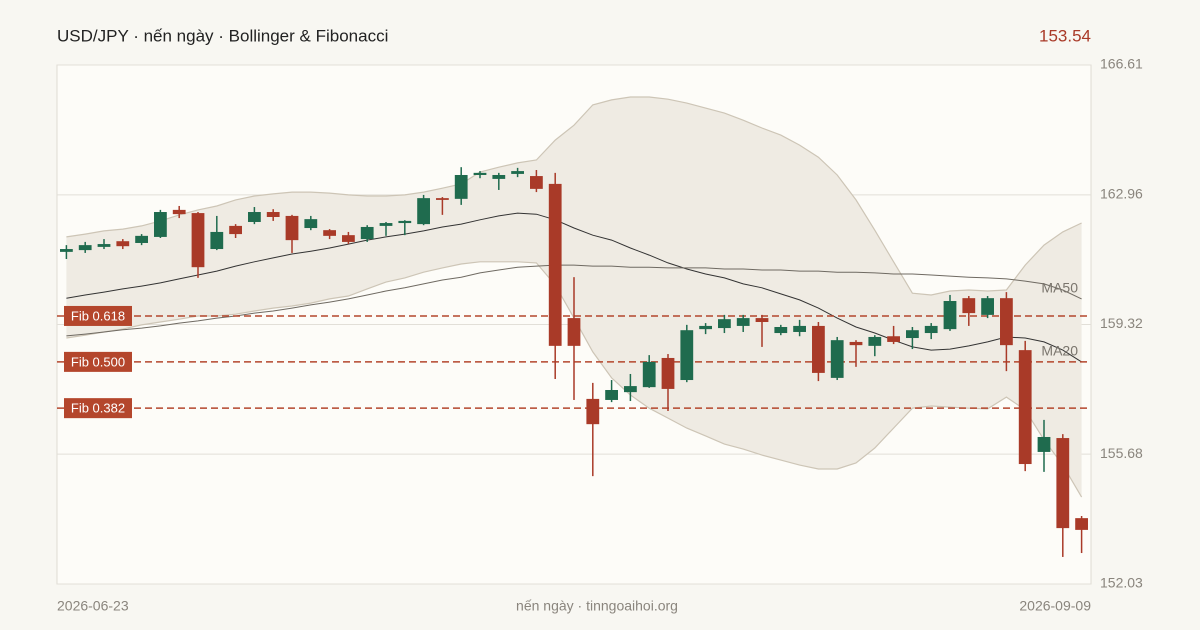 Image resolution: width=1200 pixels, height=630 pixels. What do you see at coordinates (1059, 288) in the screenshot?
I see `ma-label: MA50` at bounding box center [1059, 288].